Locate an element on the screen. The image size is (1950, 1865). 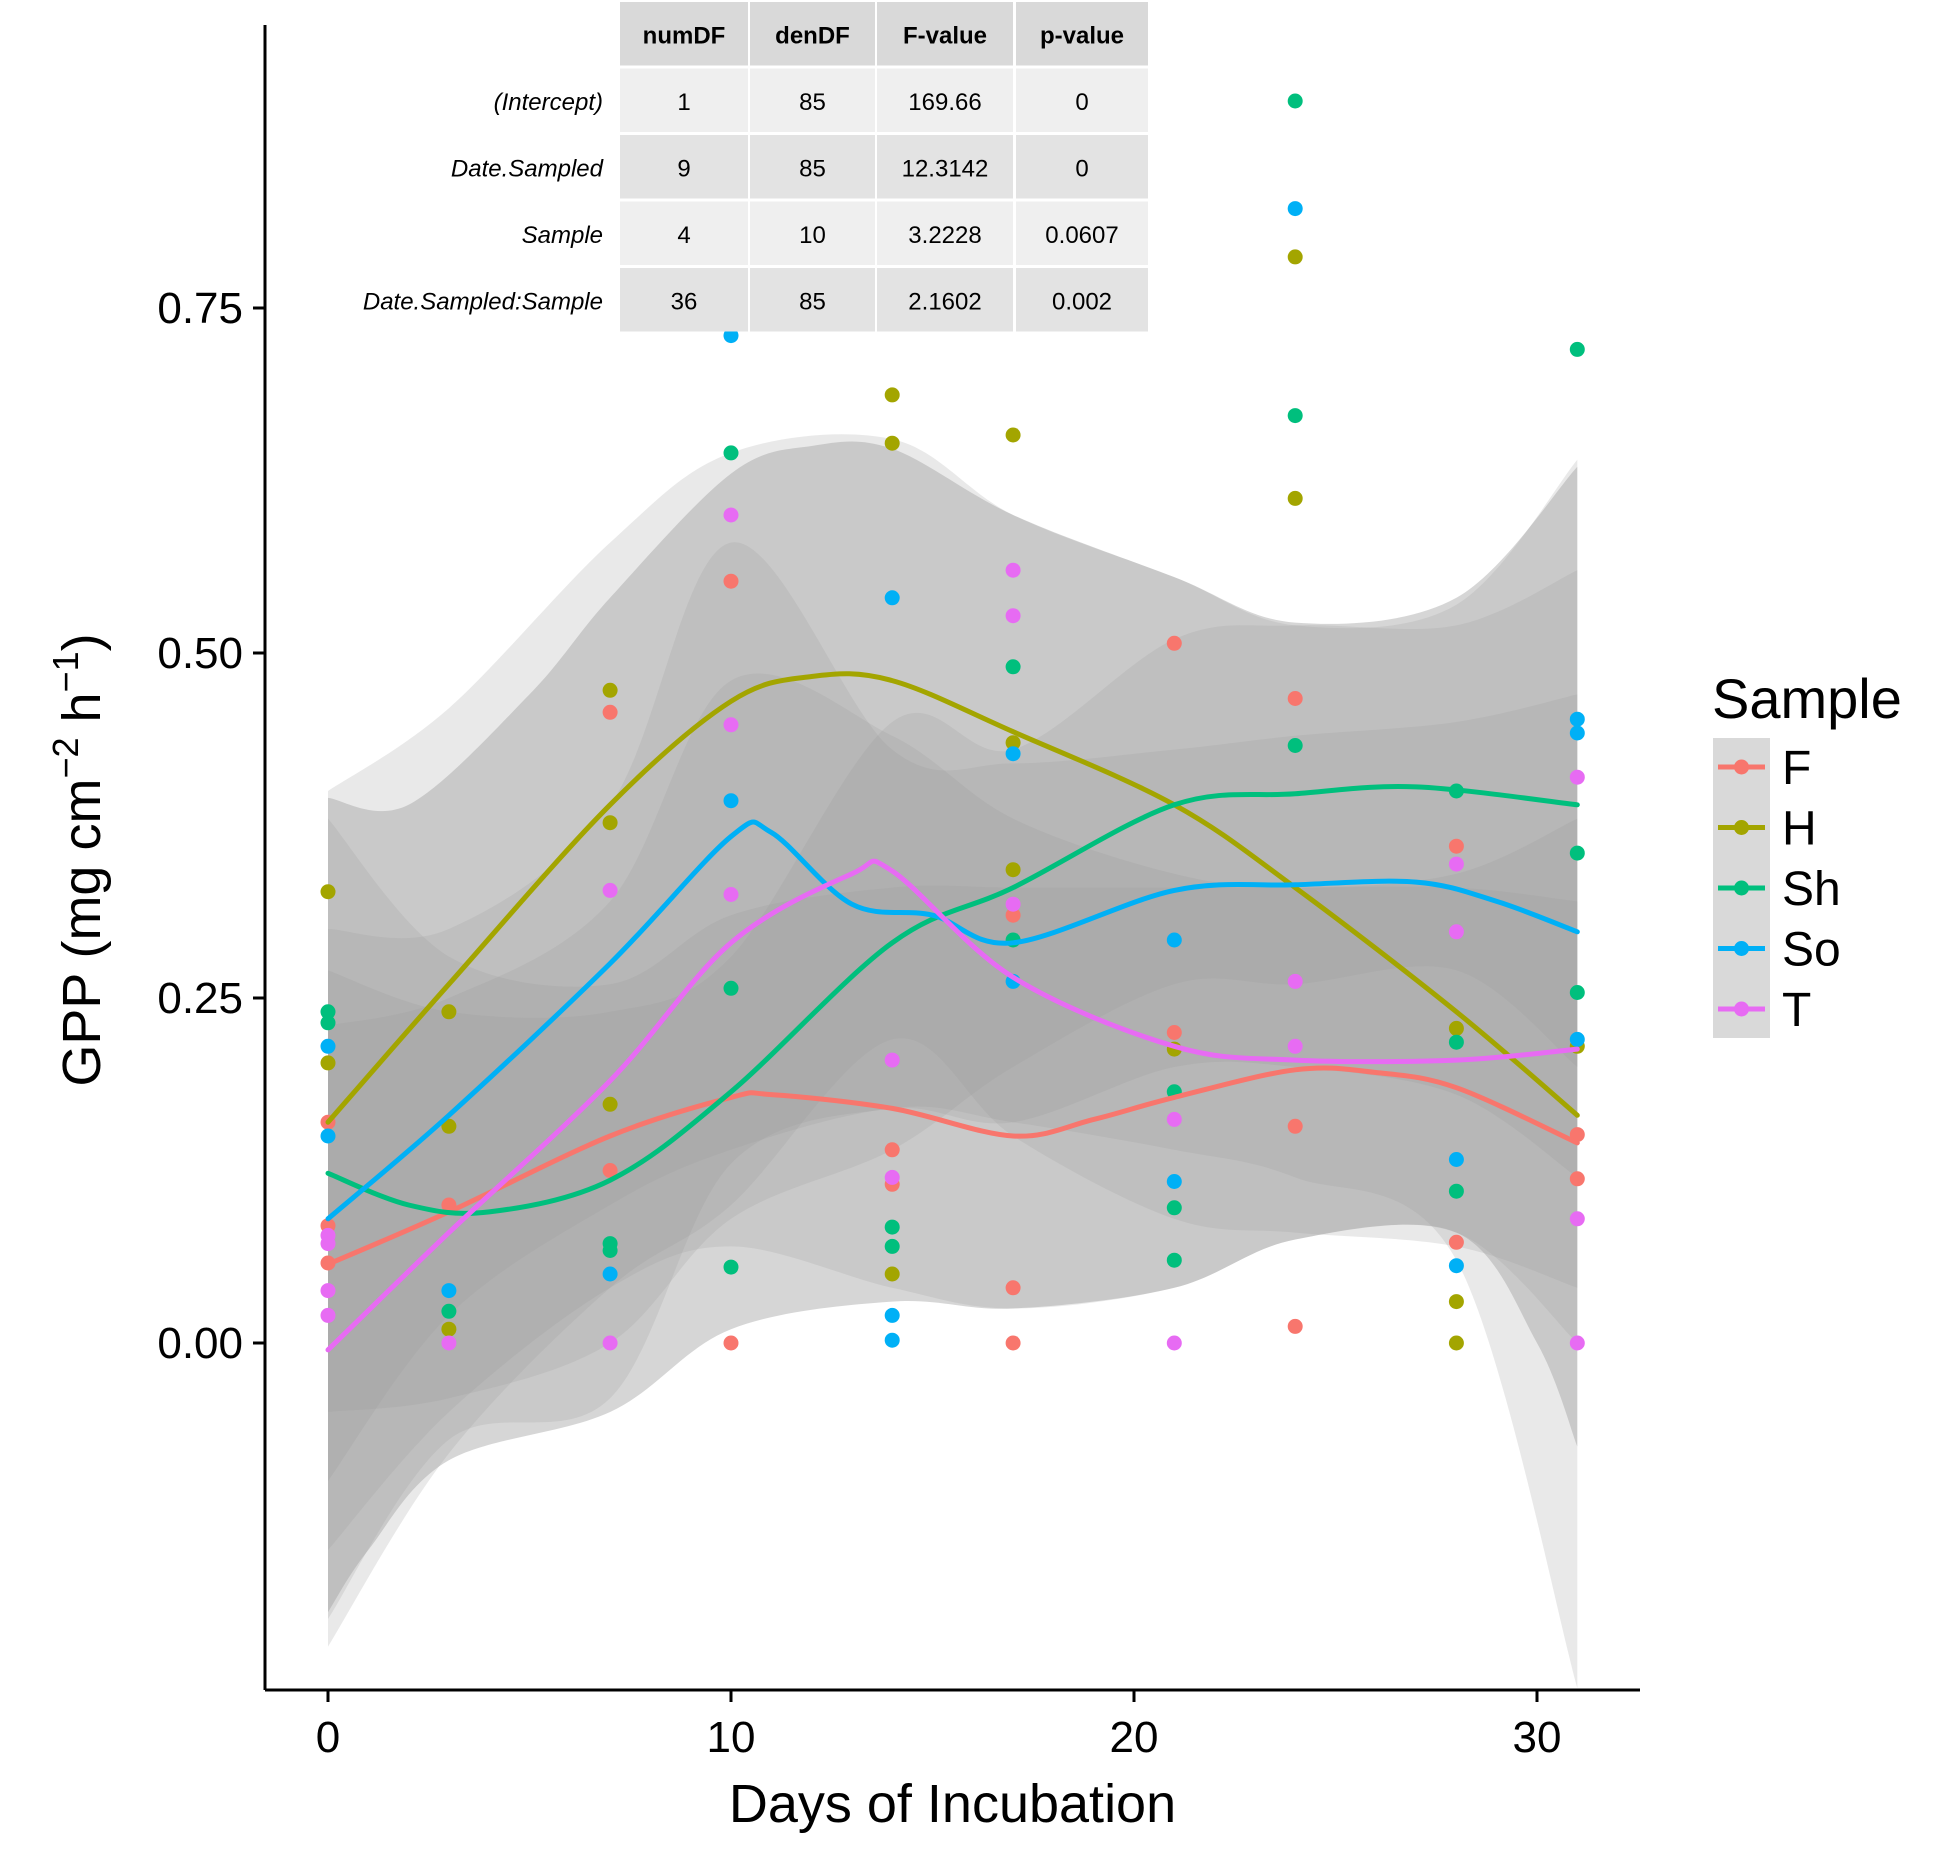
table-header-0: numDF is located at coordinates (684, 35).